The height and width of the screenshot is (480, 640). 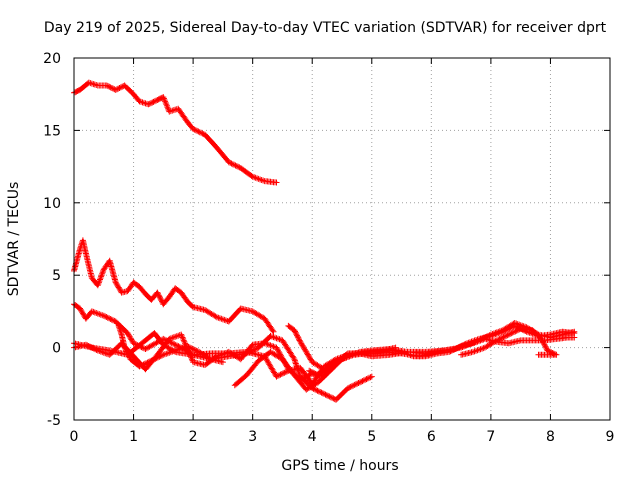 What do you see at coordinates (312, 437) in the screenshot?
I see `x-tick-label: 4` at bounding box center [312, 437].